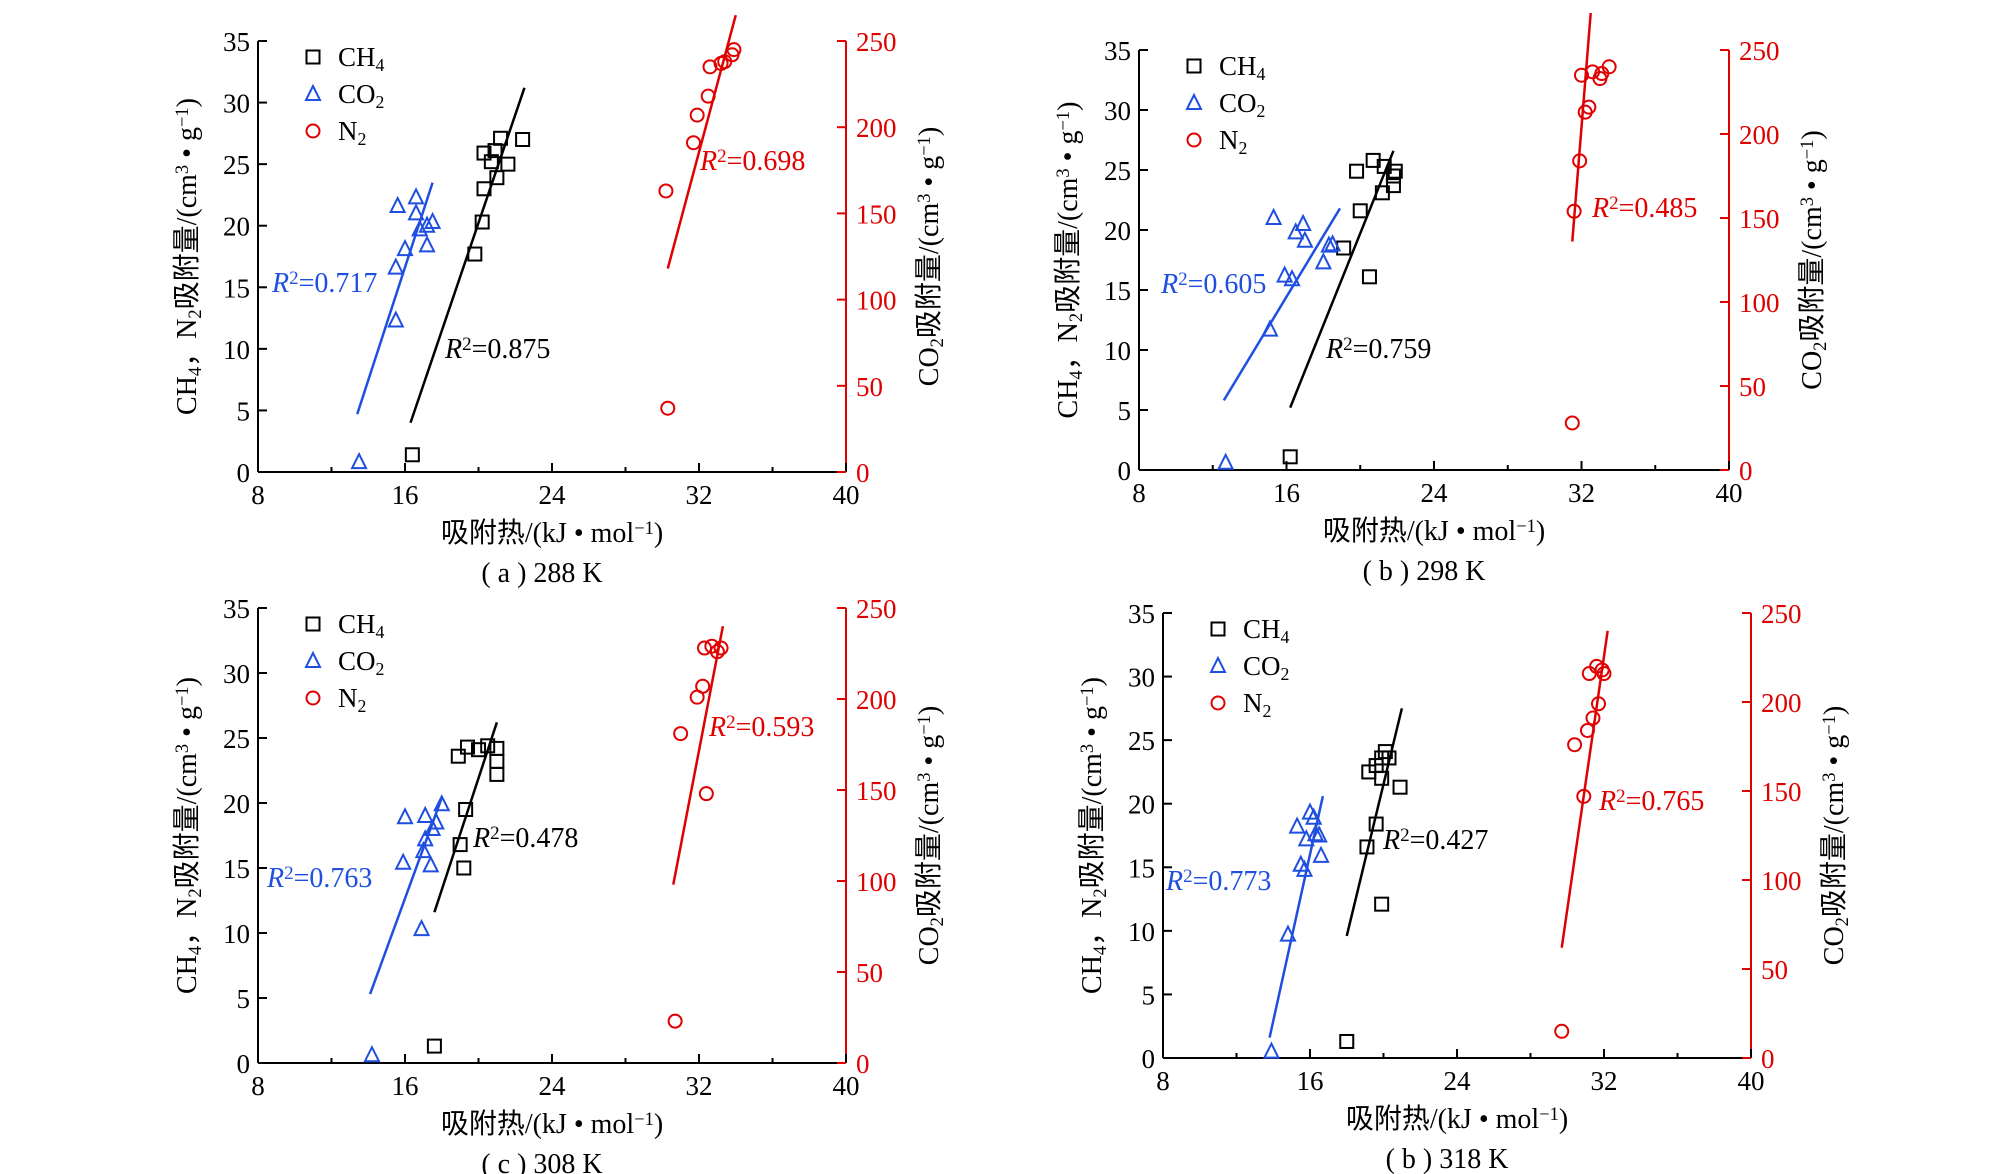 This screenshot has height=1174, width=2008. Describe the element at coordinates (761, 727) in the screenshot. I see `r-squared-label: R2=0.593` at that location.